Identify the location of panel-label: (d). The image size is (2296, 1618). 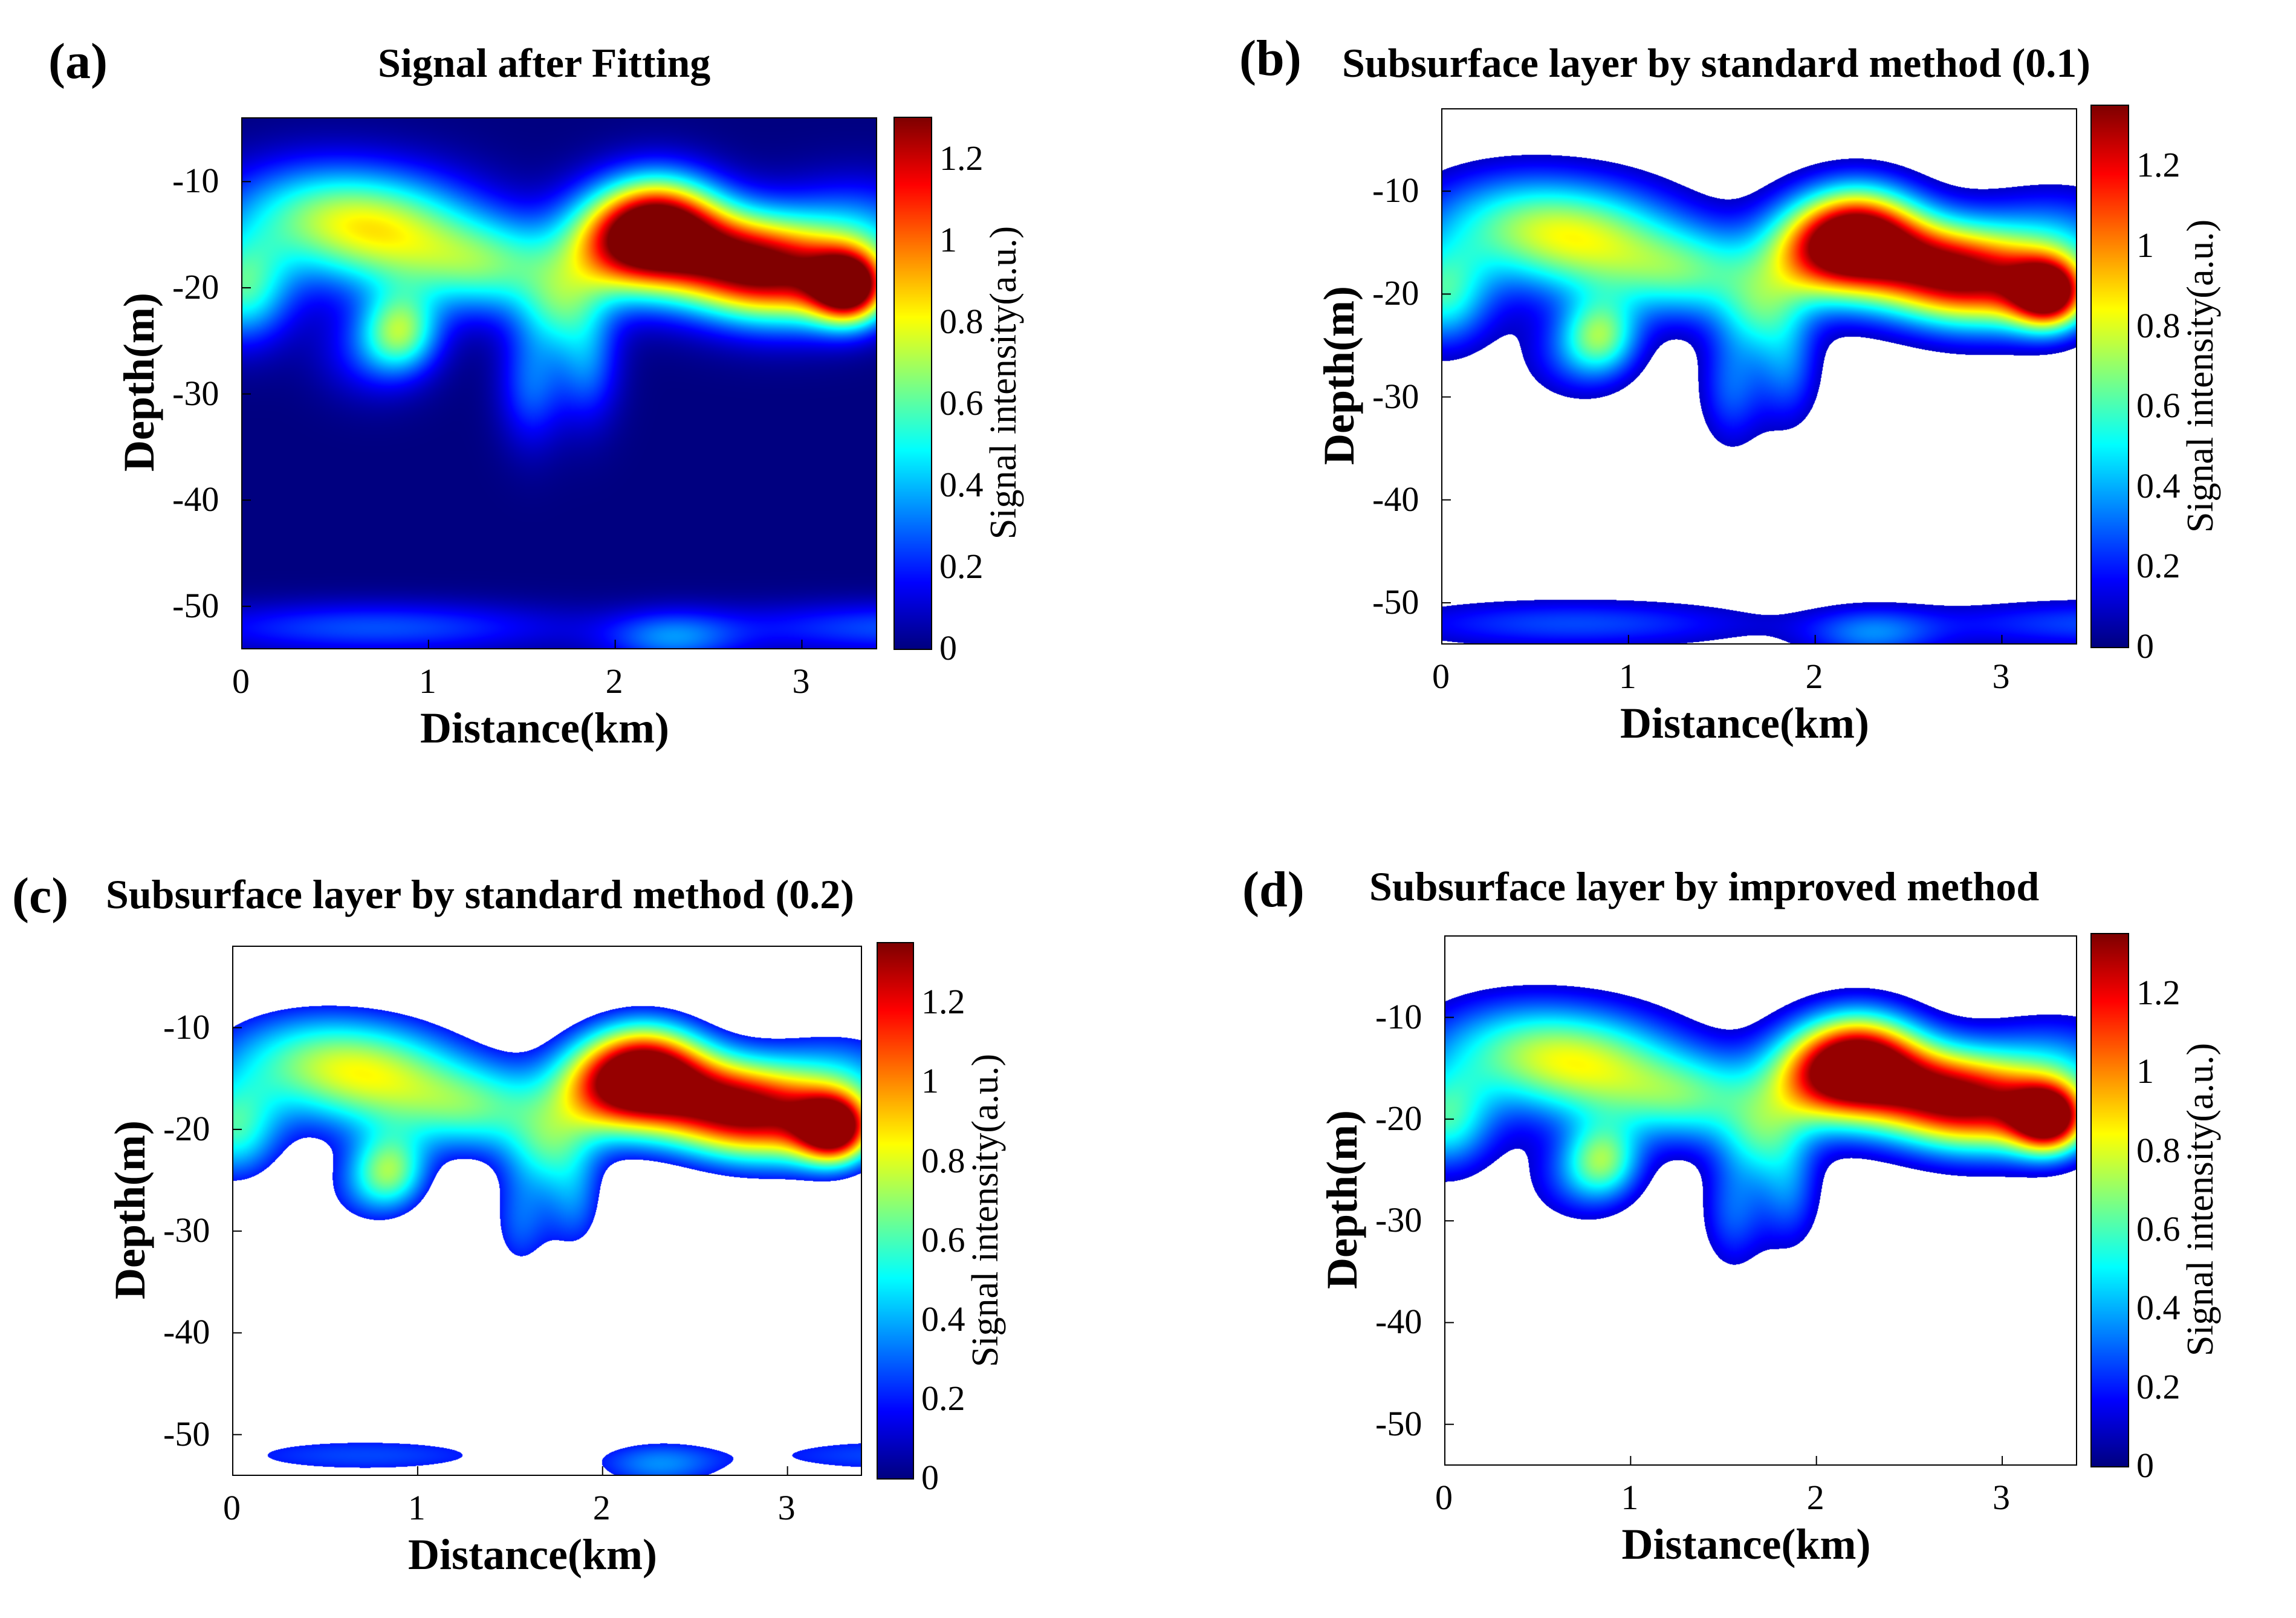
(1273, 890).